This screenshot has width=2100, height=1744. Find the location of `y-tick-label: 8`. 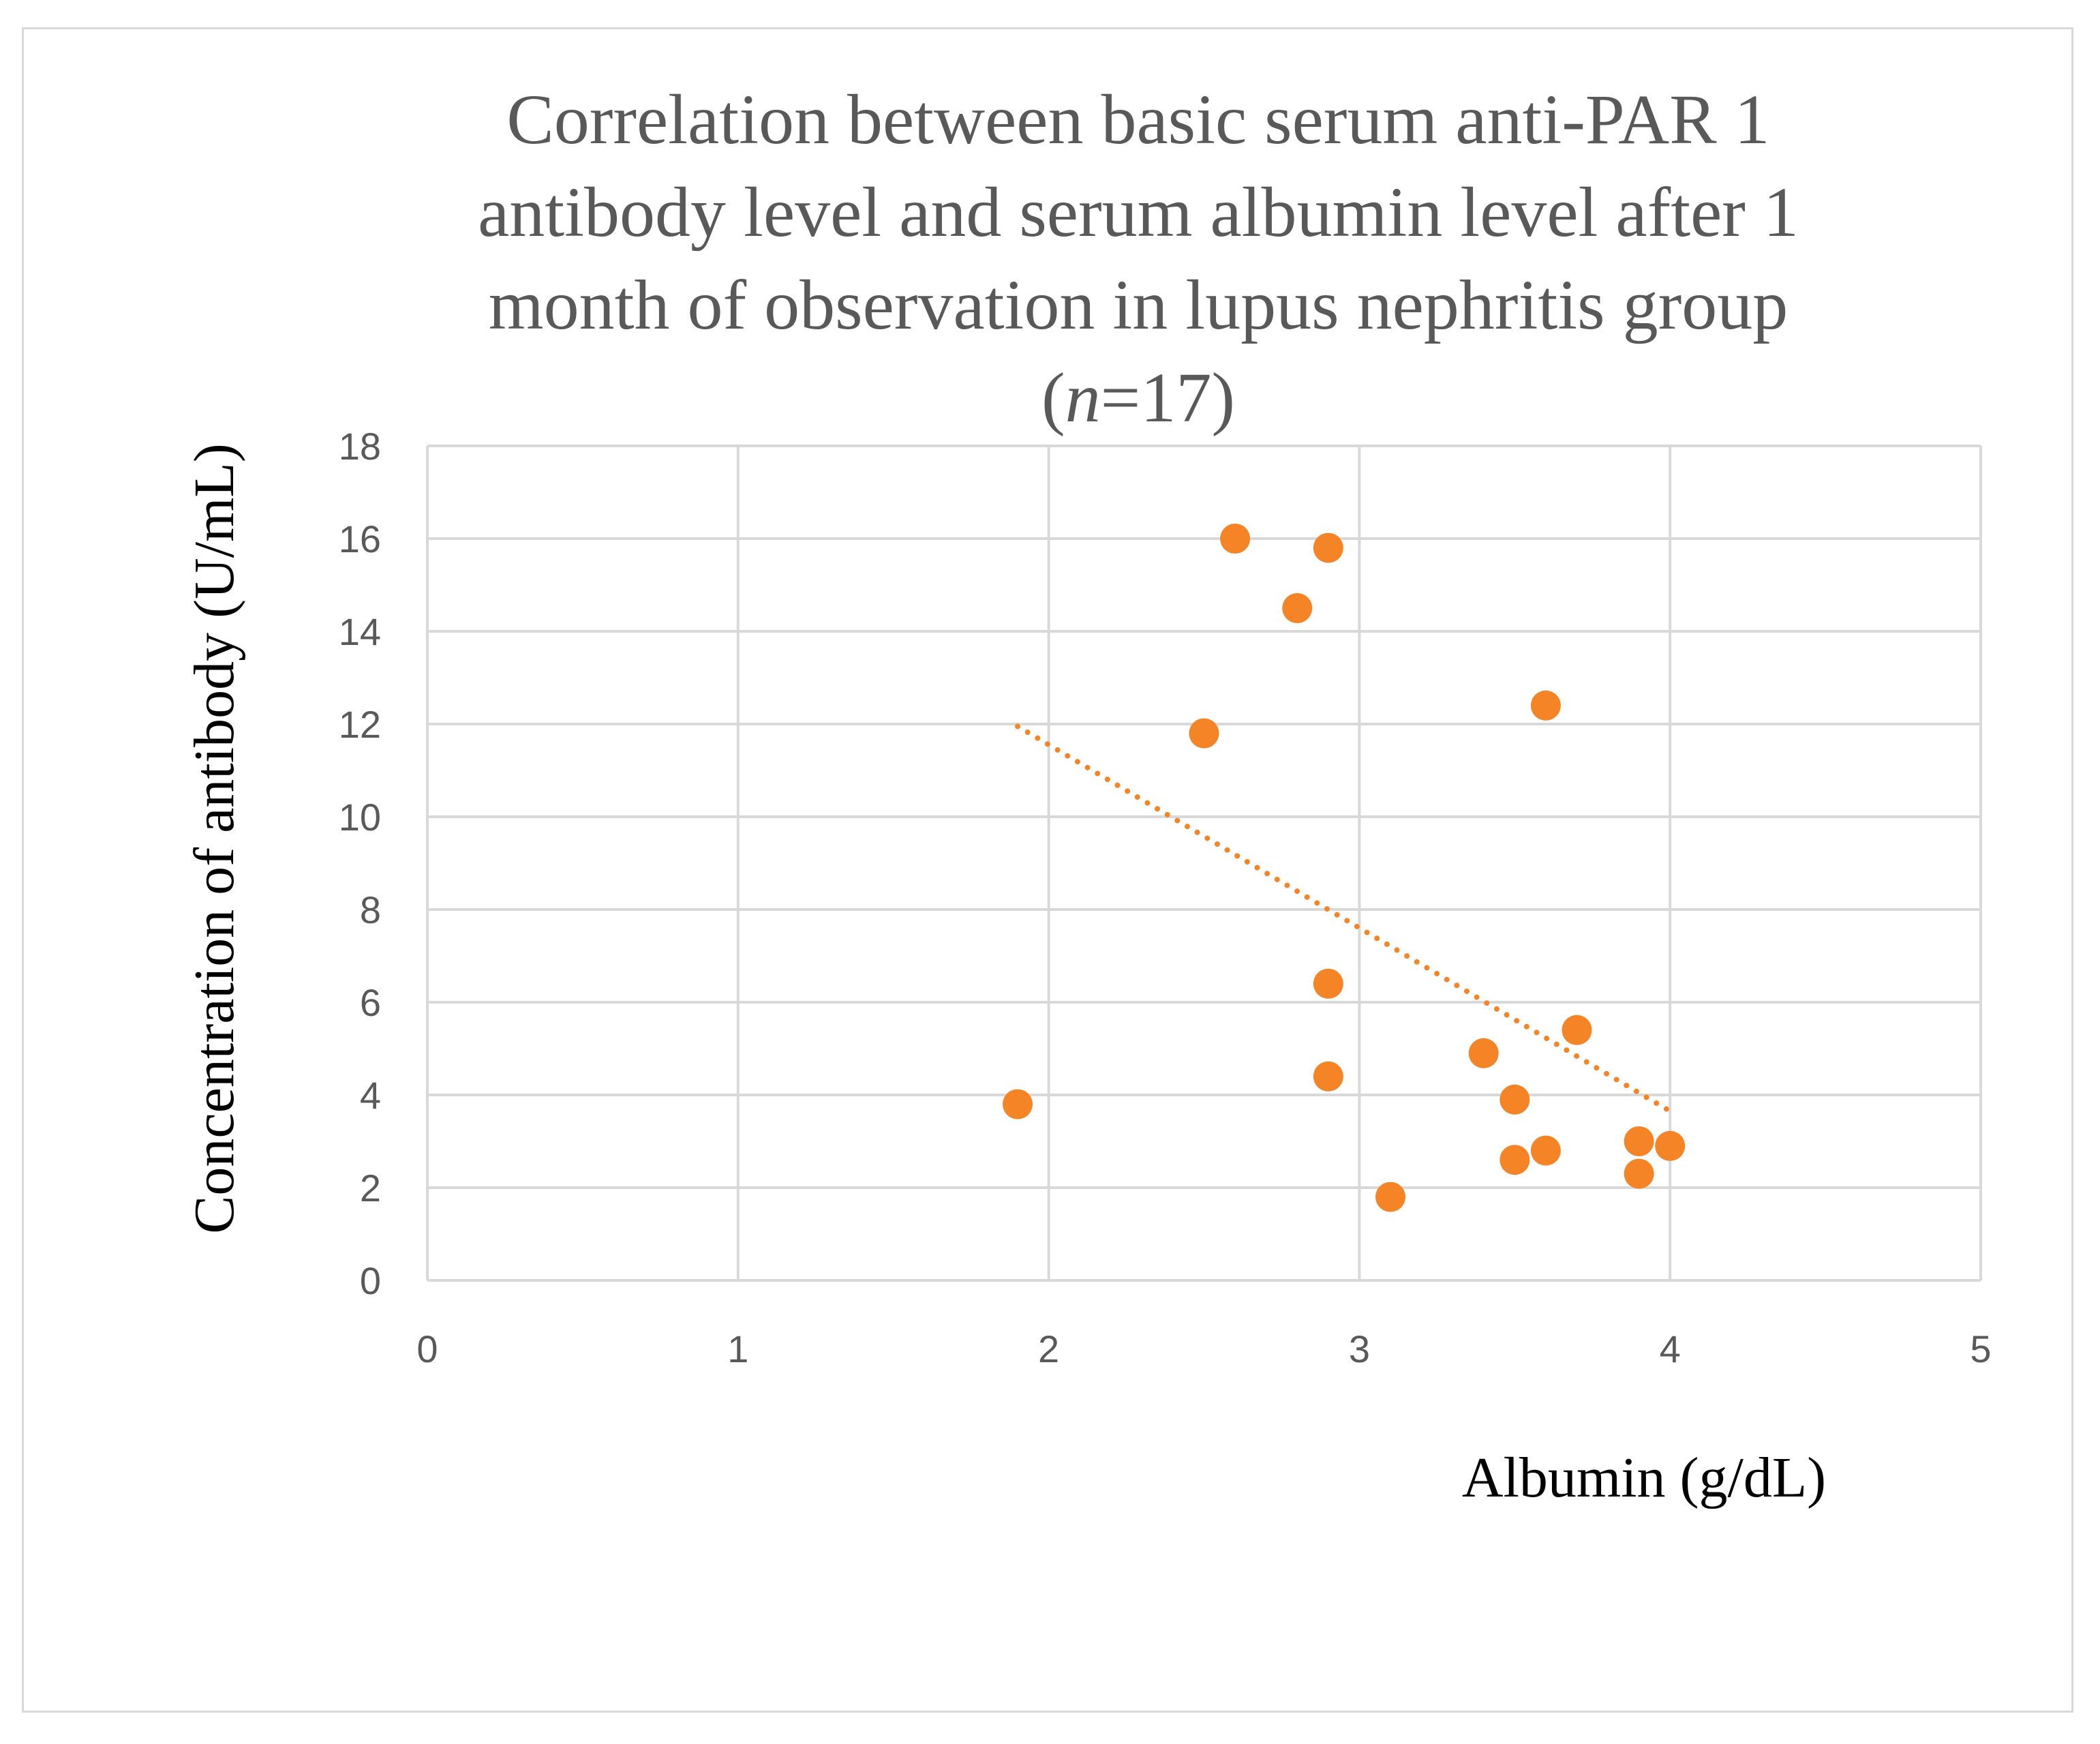

y-tick-label: 8 is located at coordinates (370, 909).